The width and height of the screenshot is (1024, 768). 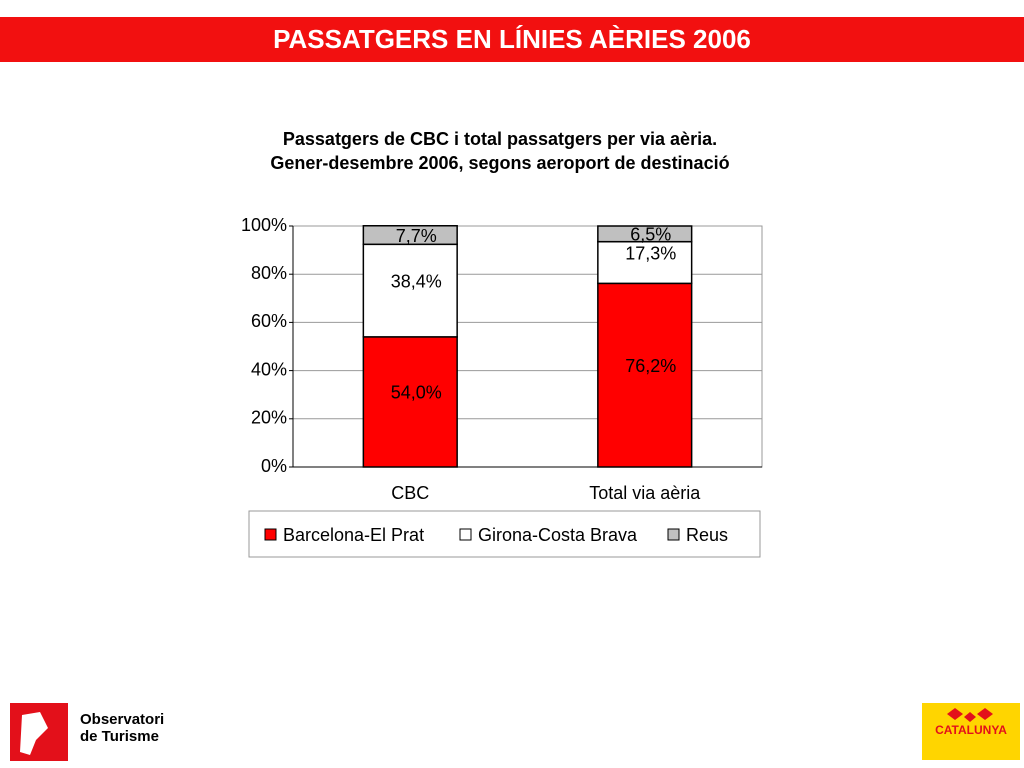 What do you see at coordinates (650, 235) in the screenshot?
I see `value-label: 6,5%` at bounding box center [650, 235].